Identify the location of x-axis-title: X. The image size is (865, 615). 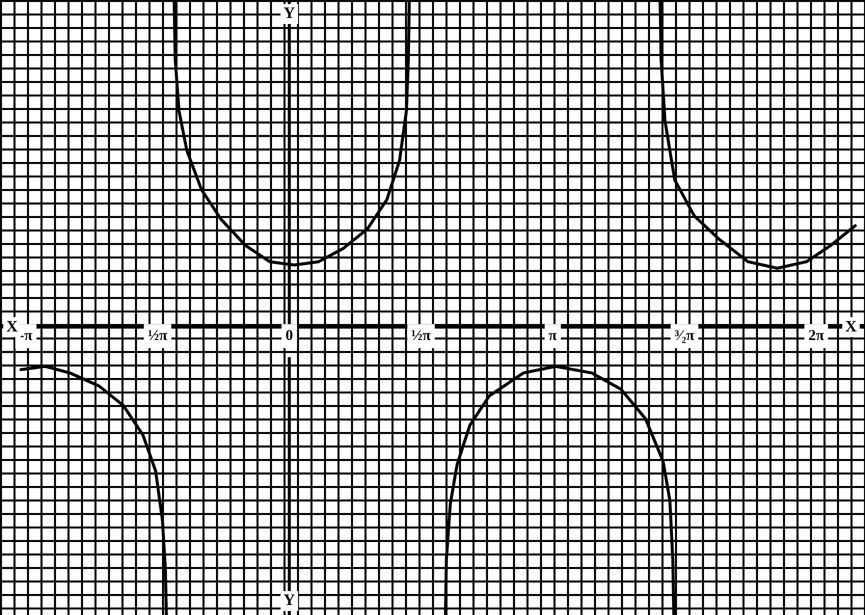
(12, 327).